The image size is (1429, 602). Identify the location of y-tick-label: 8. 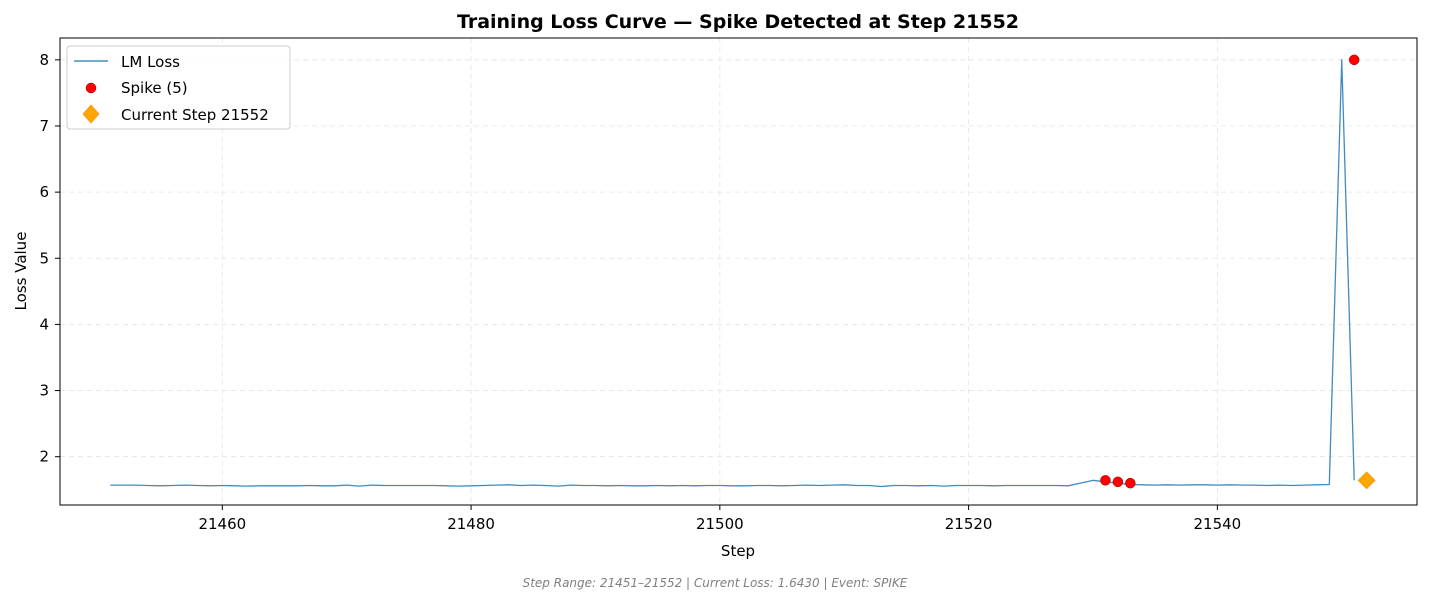
(44, 60).